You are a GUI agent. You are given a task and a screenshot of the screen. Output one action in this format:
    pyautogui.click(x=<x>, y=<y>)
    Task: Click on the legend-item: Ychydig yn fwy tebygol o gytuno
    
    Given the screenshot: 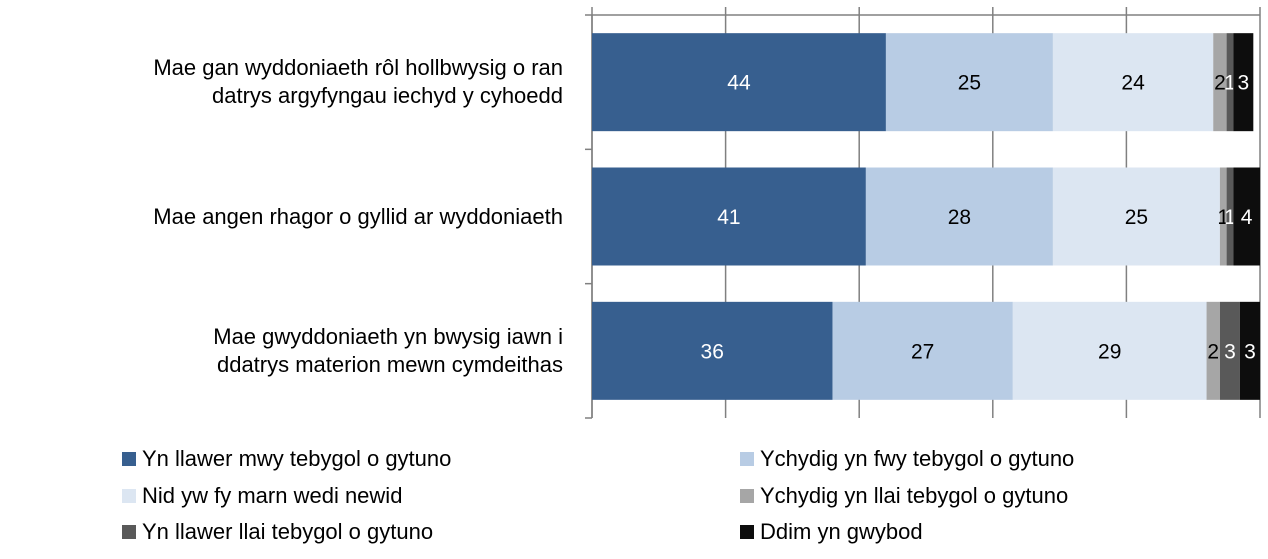 What is the action you would take?
    pyautogui.click(x=907, y=459)
    